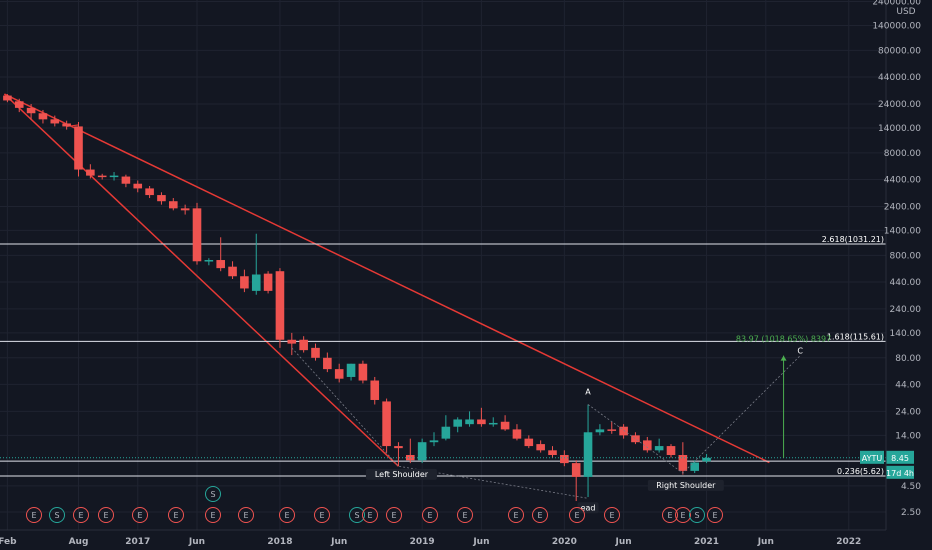  Describe the element at coordinates (905, 12) in the screenshot. I see `currency-label: USD` at that location.